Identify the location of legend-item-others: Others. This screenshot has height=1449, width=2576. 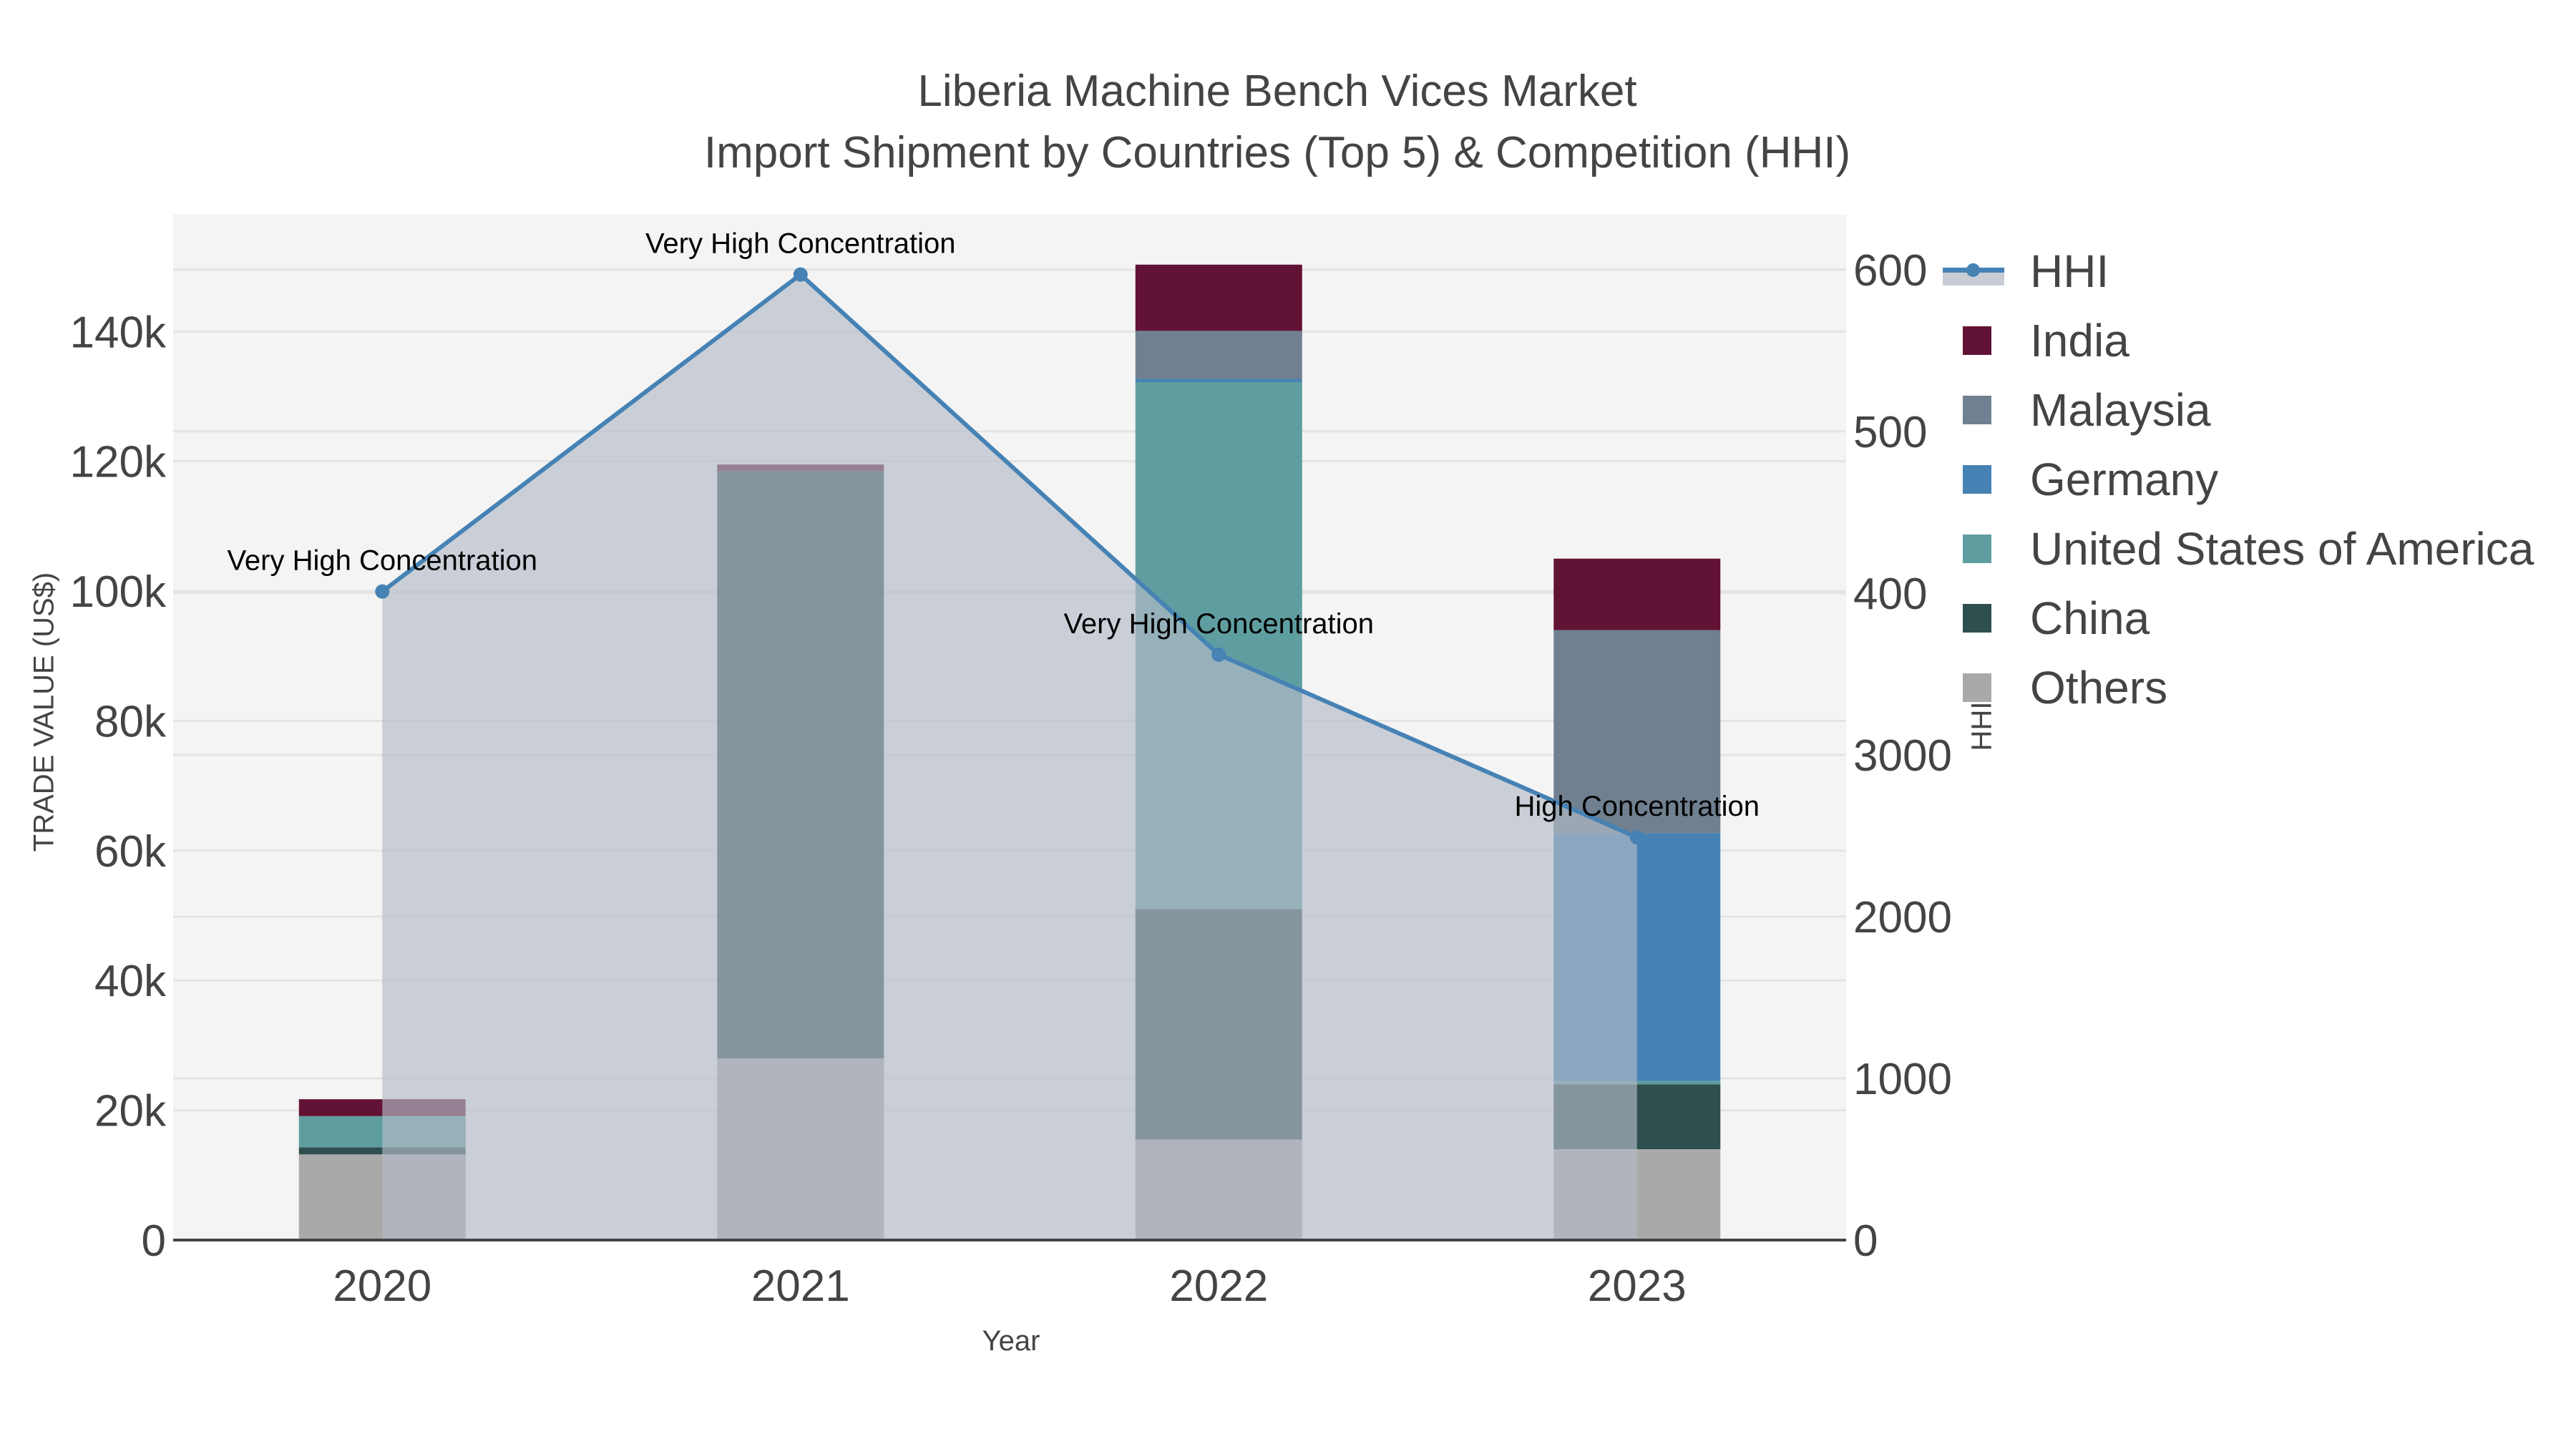
(2238, 687).